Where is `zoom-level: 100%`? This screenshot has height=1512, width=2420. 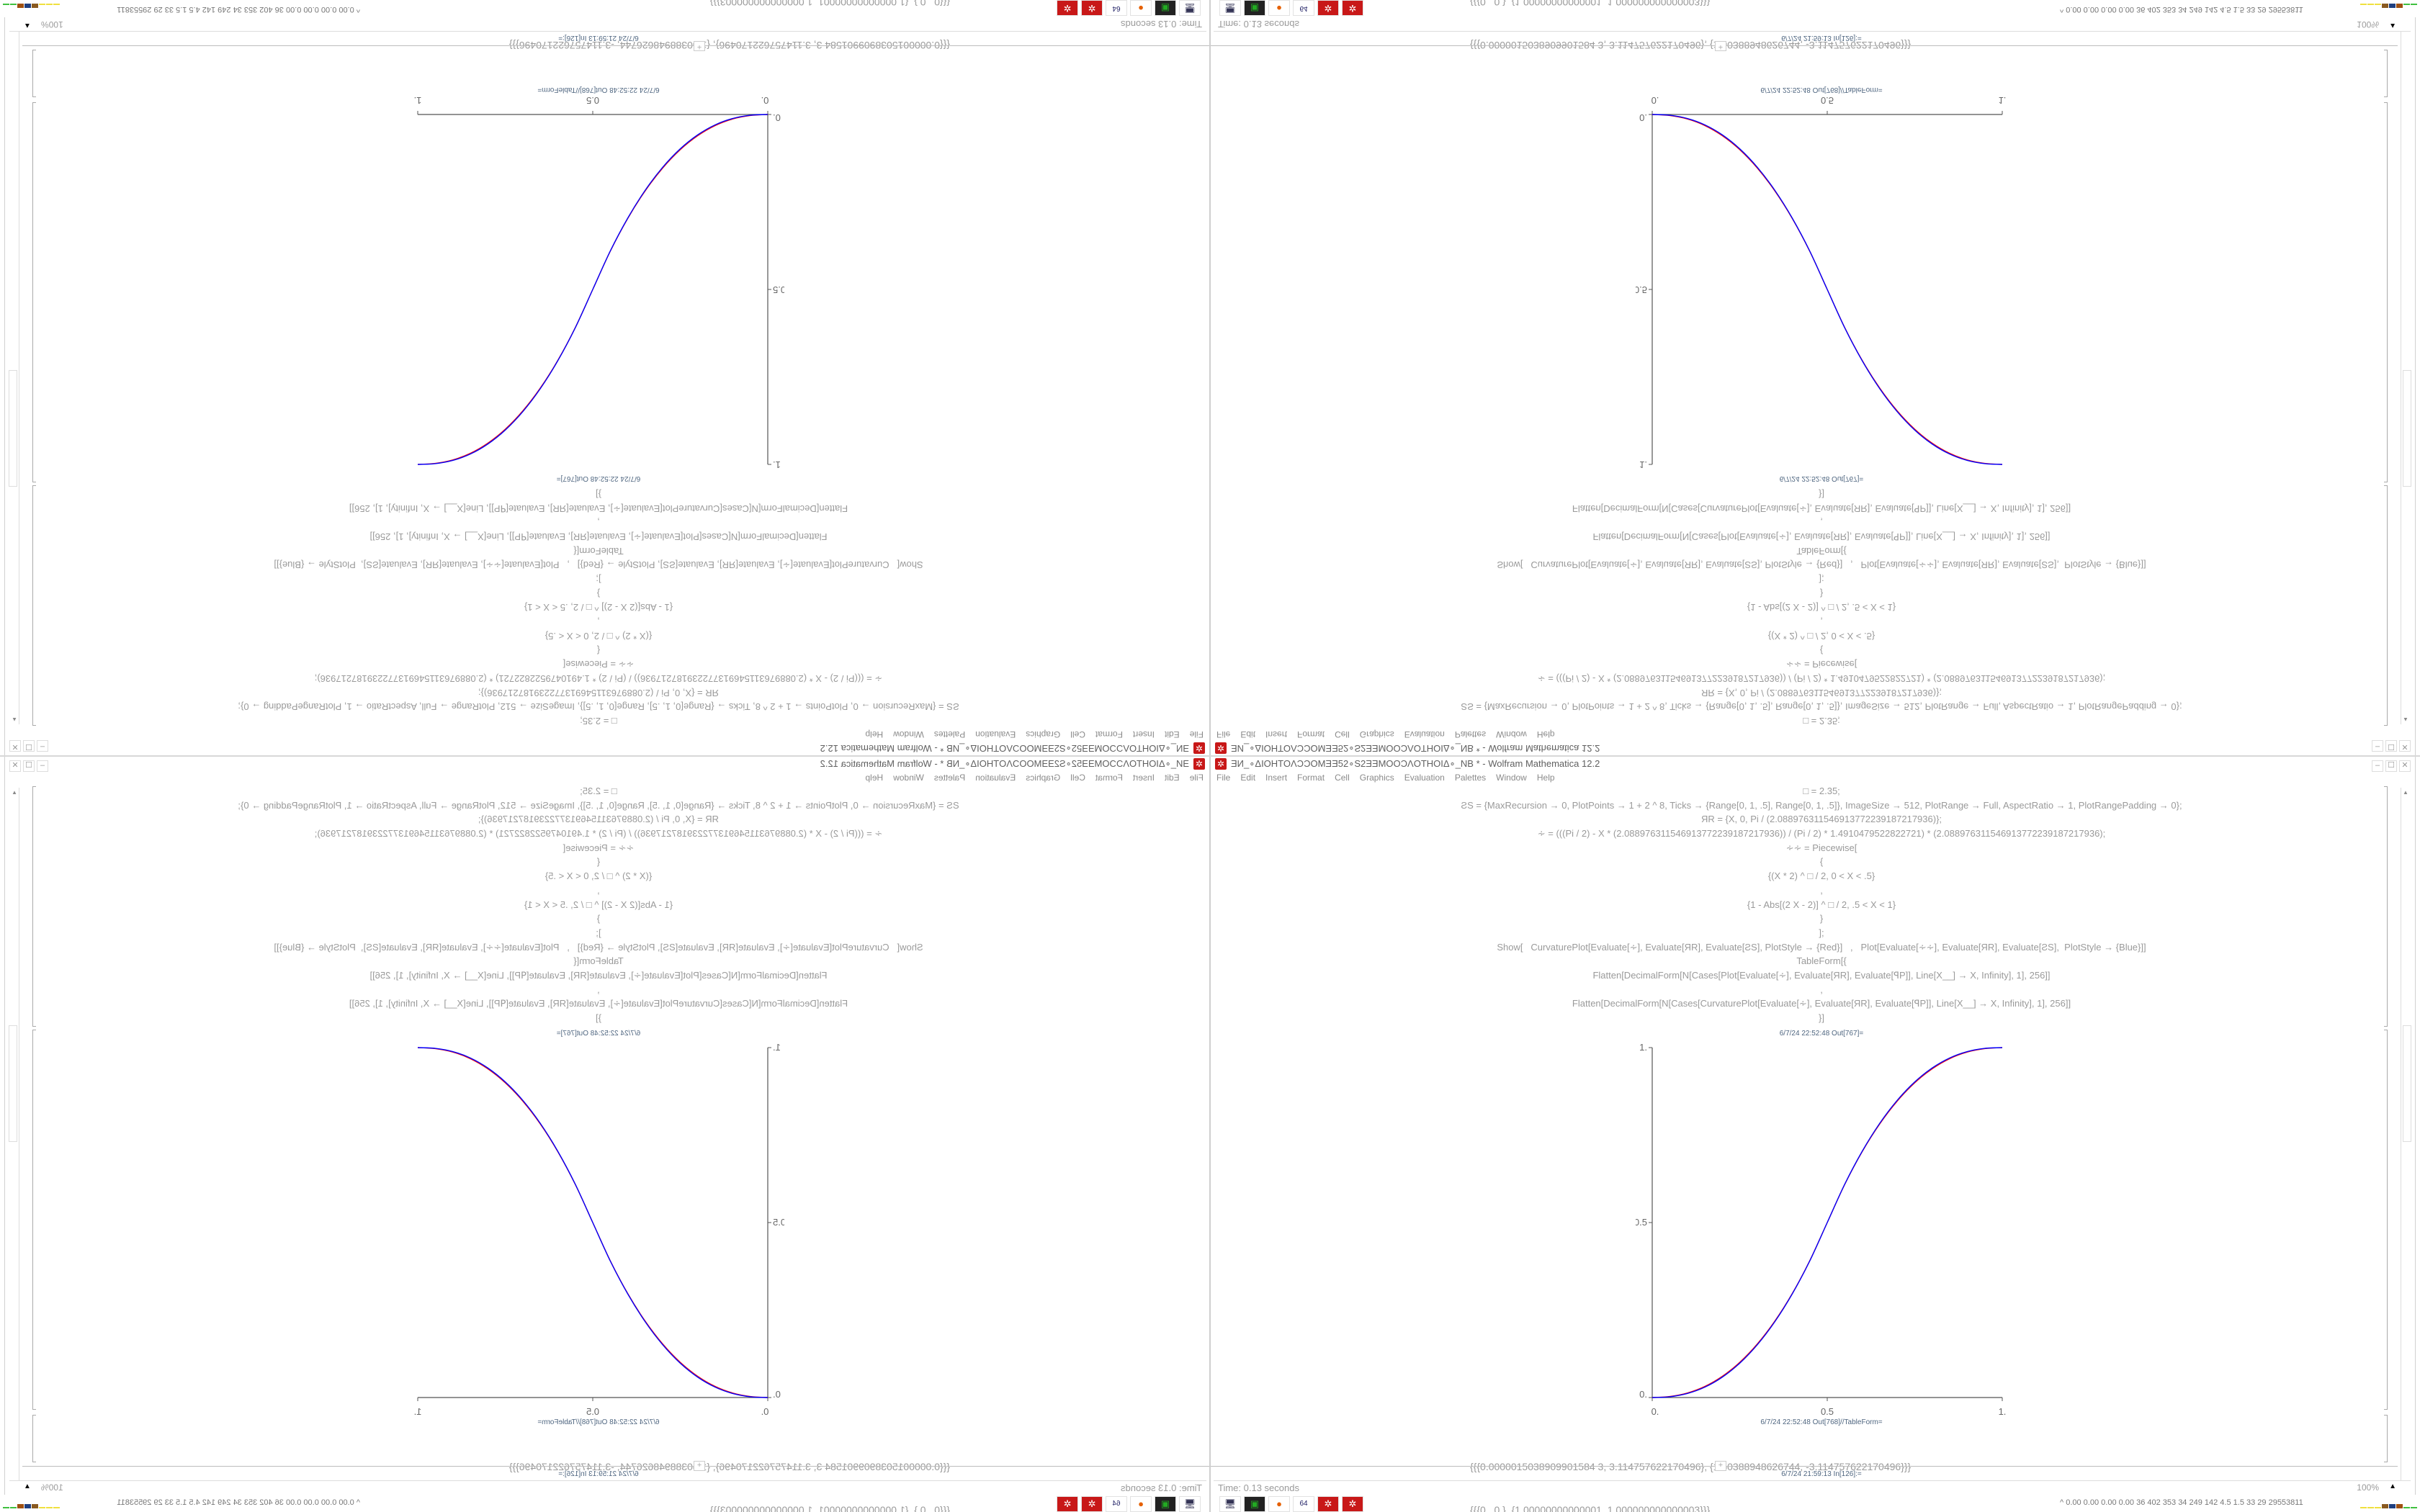 zoom-level: 100% is located at coordinates (52, 24).